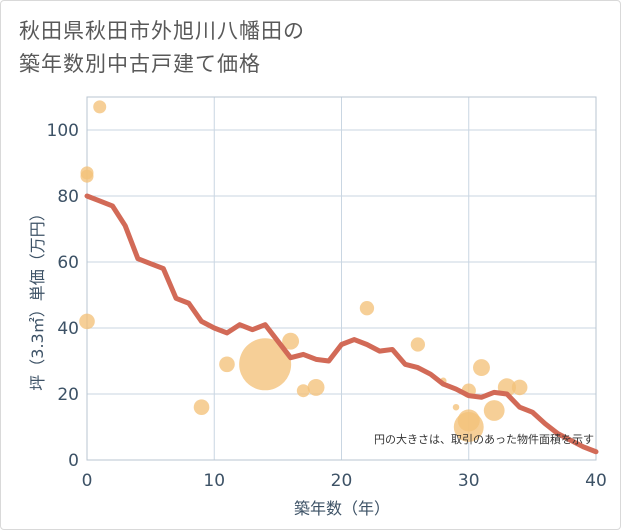  What do you see at coordinates (162, 31) in the screenshot?
I see `chart-title-line-1: 秋田県秋田市外旭川八幡田の` at bounding box center [162, 31].